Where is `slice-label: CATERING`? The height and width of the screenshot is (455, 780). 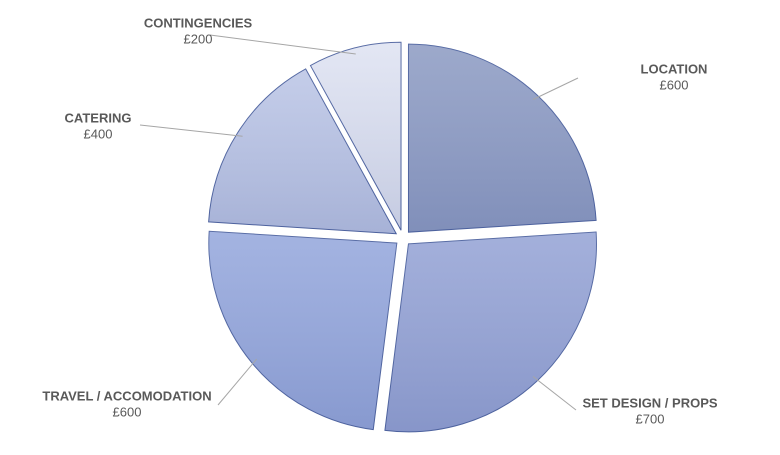
slice-label: CATERING is located at coordinates (98, 117).